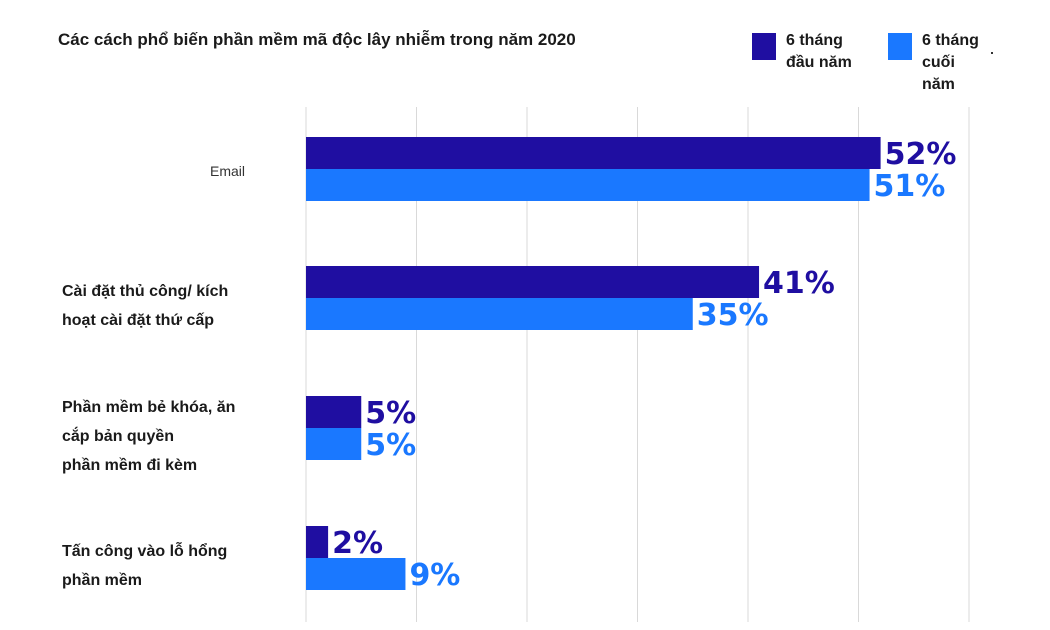 This screenshot has height=630, width=1050. Describe the element at coordinates (145, 551) in the screenshot. I see `category-label-line: Tấn công vào lỗ hổng` at that location.